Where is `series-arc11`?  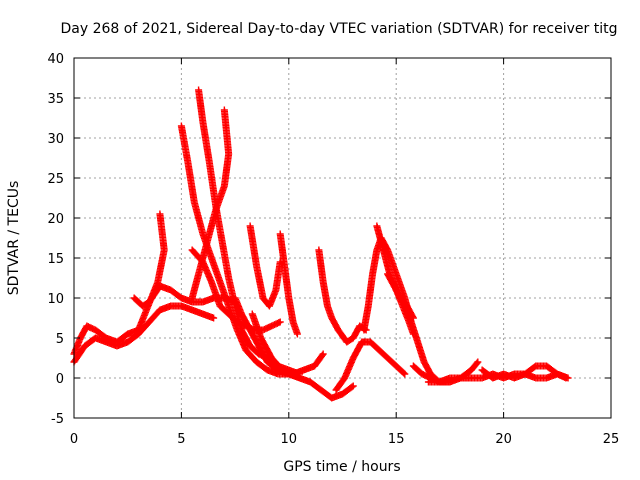
series-arc11 is located at coordinates (287, 344).